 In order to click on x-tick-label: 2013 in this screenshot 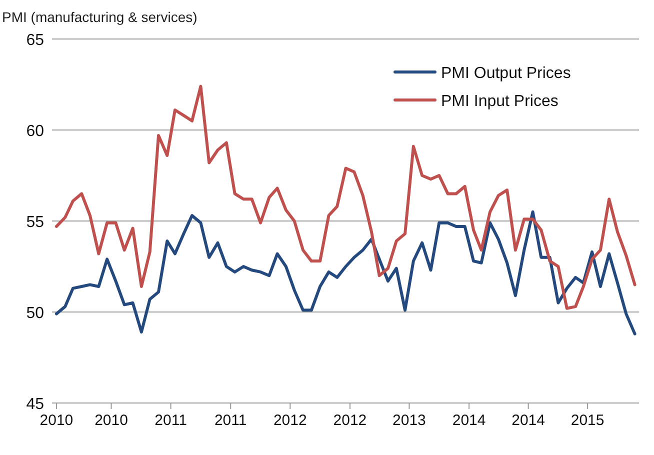, I will do `click(409, 420)`.